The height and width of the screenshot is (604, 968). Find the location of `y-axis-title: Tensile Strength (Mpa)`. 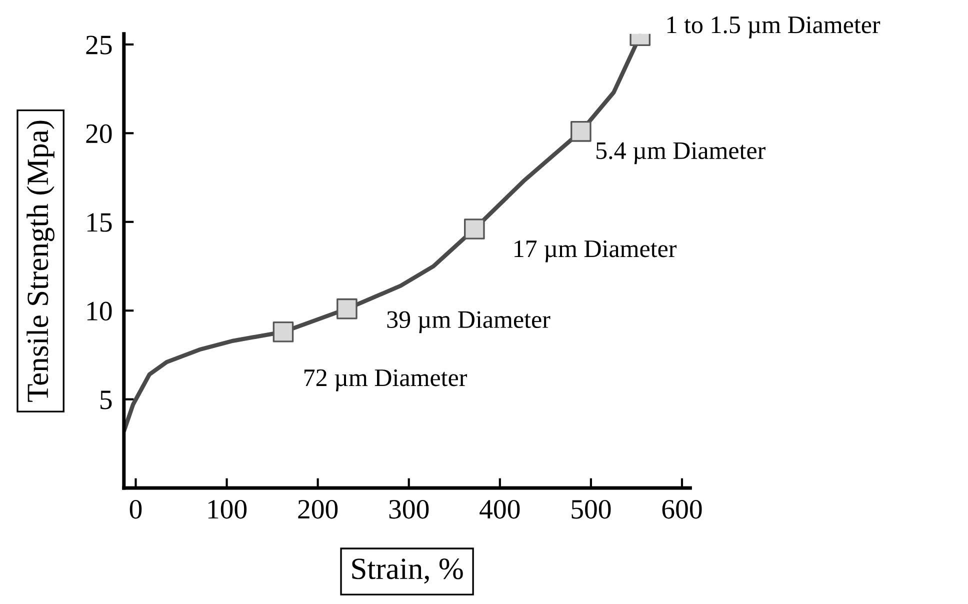

y-axis-title: Tensile Strength (Mpa) is located at coordinates (40, 261).